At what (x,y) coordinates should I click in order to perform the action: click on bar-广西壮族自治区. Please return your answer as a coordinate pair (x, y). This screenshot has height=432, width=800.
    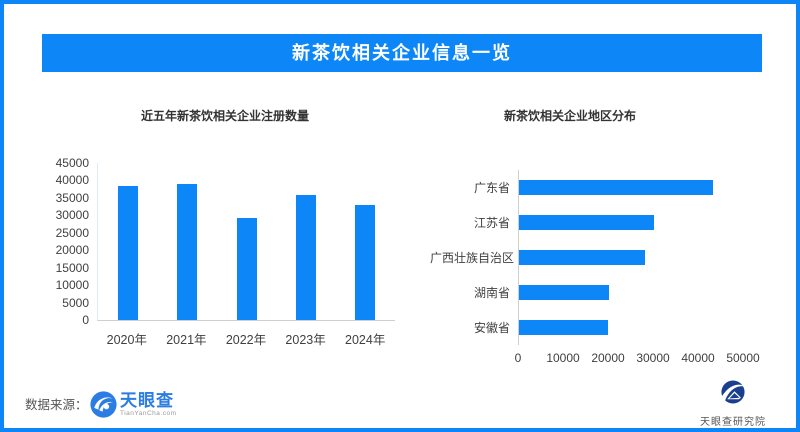
    Looking at the image, I should click on (582, 257).